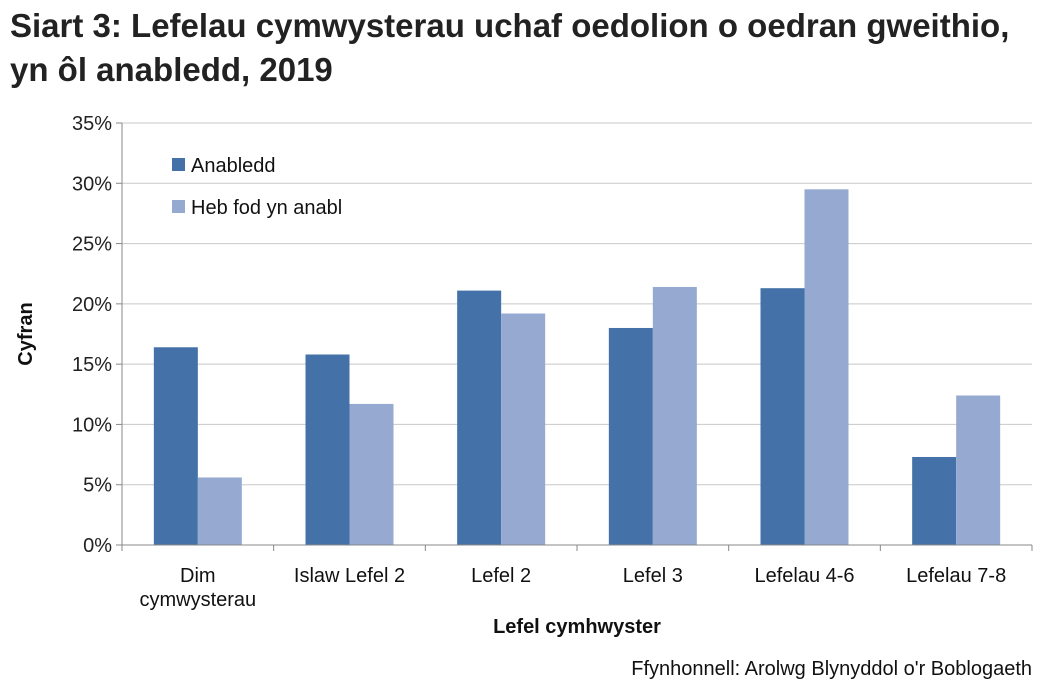 This screenshot has height=687, width=1044. What do you see at coordinates (197, 600) in the screenshot?
I see `x-tick-label: cymwysterau` at bounding box center [197, 600].